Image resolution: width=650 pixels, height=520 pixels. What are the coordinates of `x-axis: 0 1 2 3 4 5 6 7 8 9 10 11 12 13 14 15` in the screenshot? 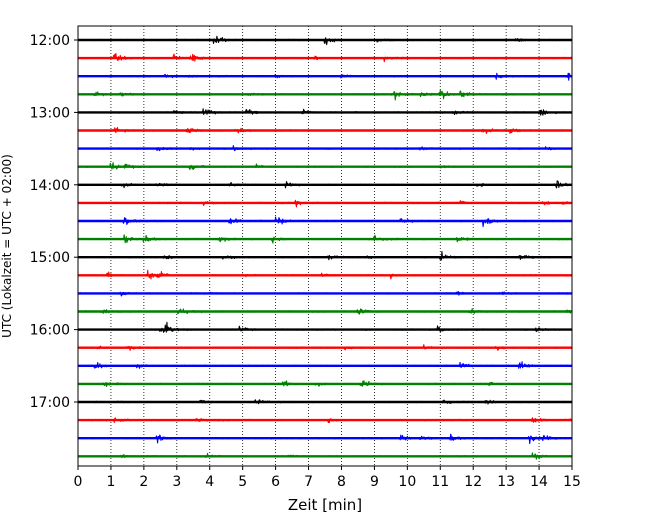 It's located at (327, 478).